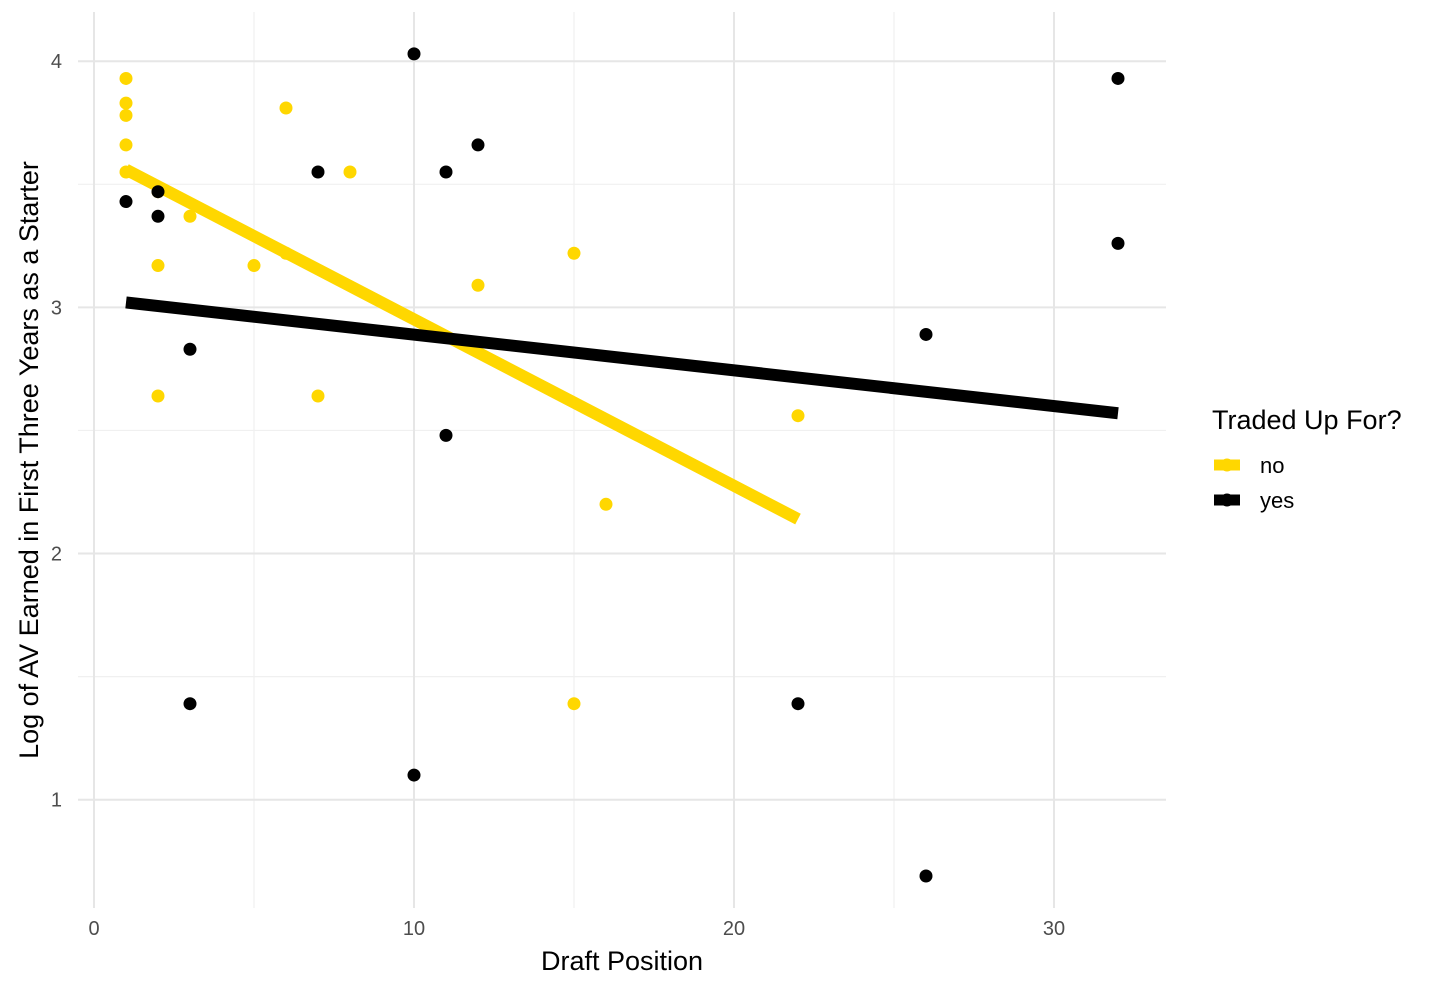 Image resolution: width=1452 pixels, height=991 pixels. Describe the element at coordinates (56, 308) in the screenshot. I see `y-tick-label: 3` at that location.